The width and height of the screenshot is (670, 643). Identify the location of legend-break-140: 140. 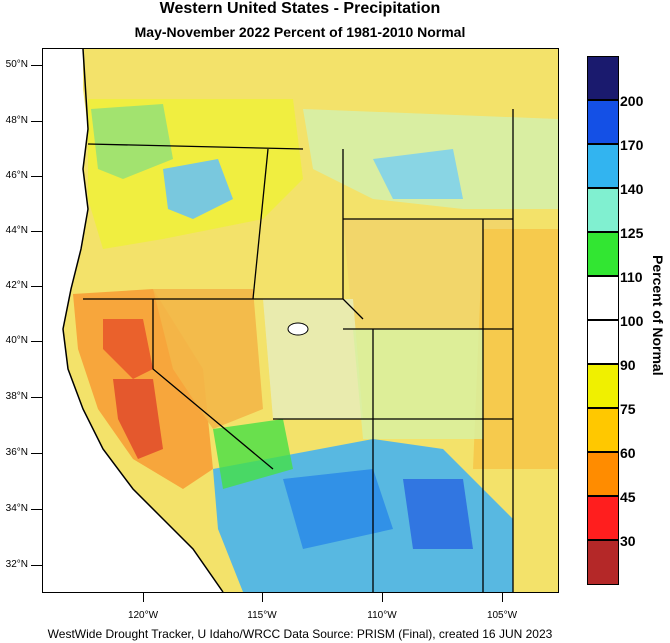
(632, 189).